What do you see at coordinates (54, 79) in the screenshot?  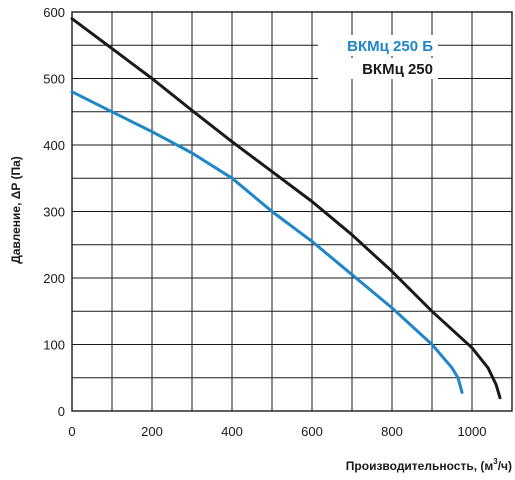 I see `y-tick-label: 500` at bounding box center [54, 79].